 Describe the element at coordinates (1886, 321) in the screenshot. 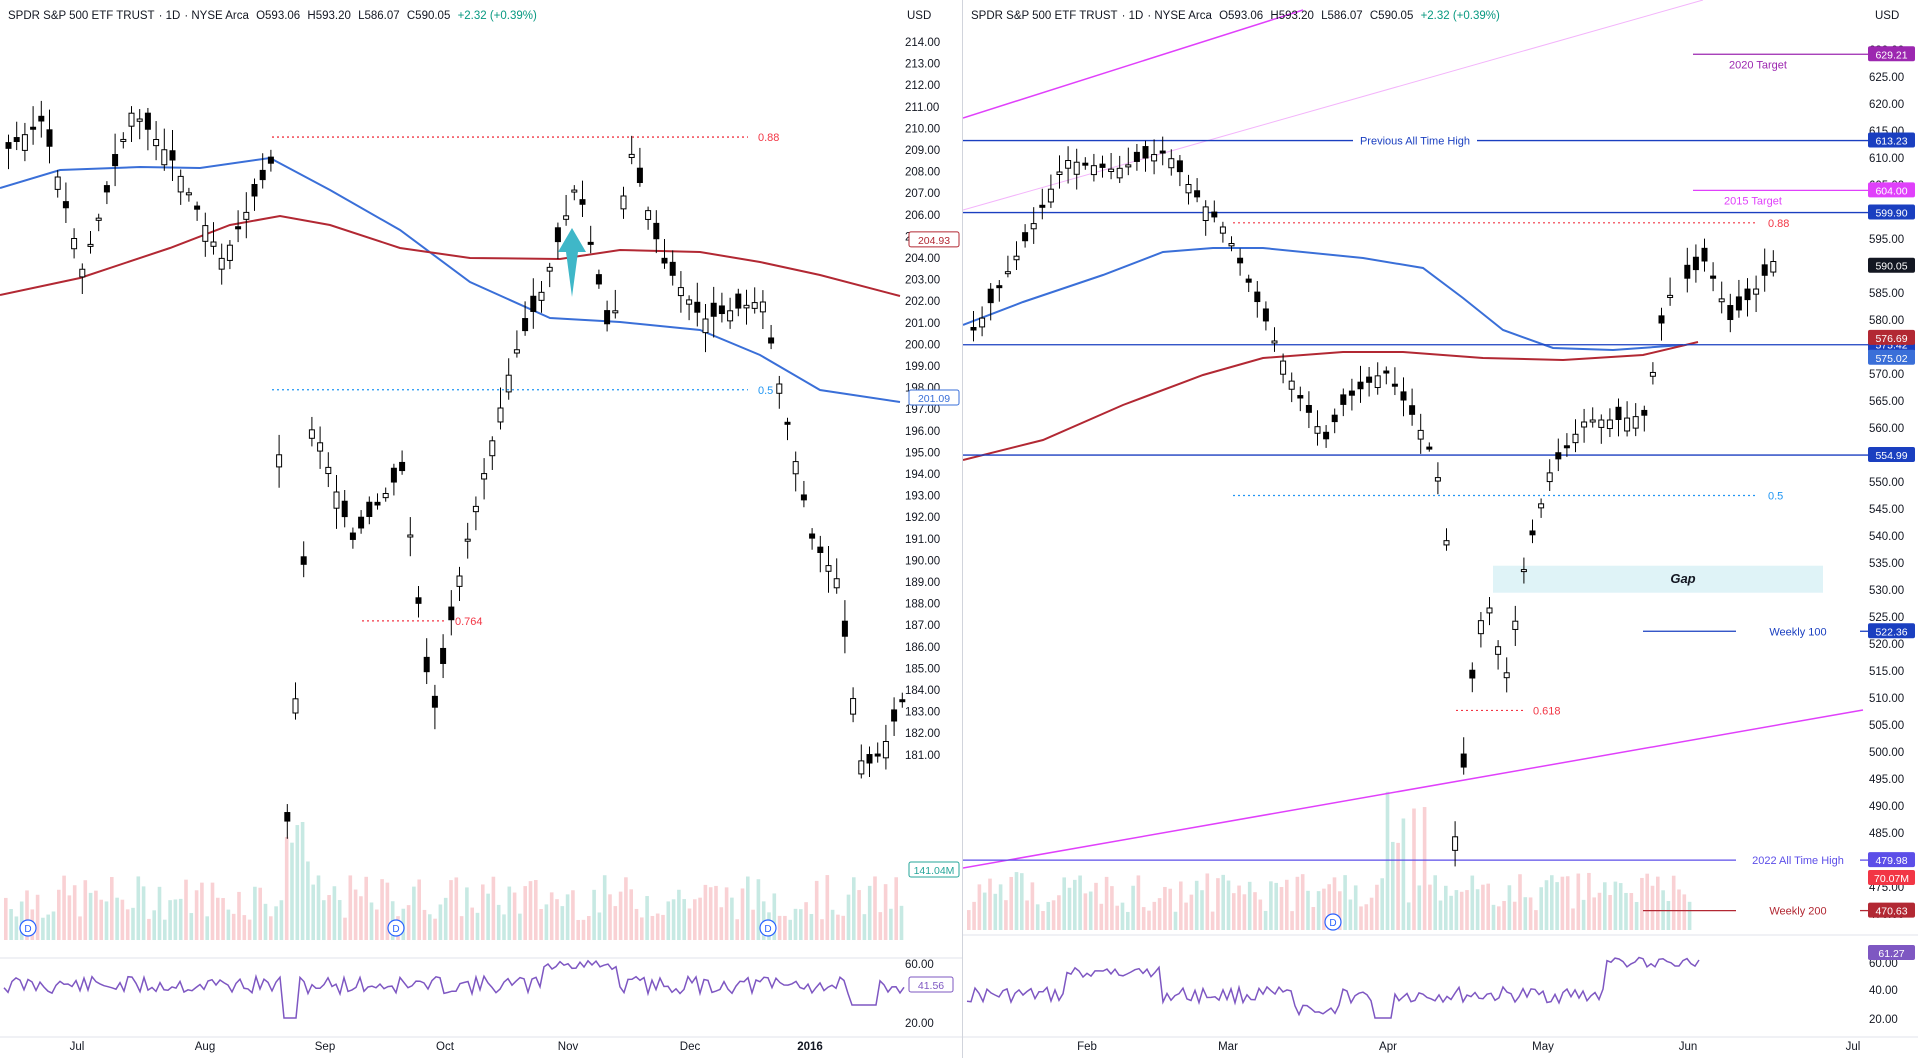

I see `y-tick-label: 580.00` at that location.